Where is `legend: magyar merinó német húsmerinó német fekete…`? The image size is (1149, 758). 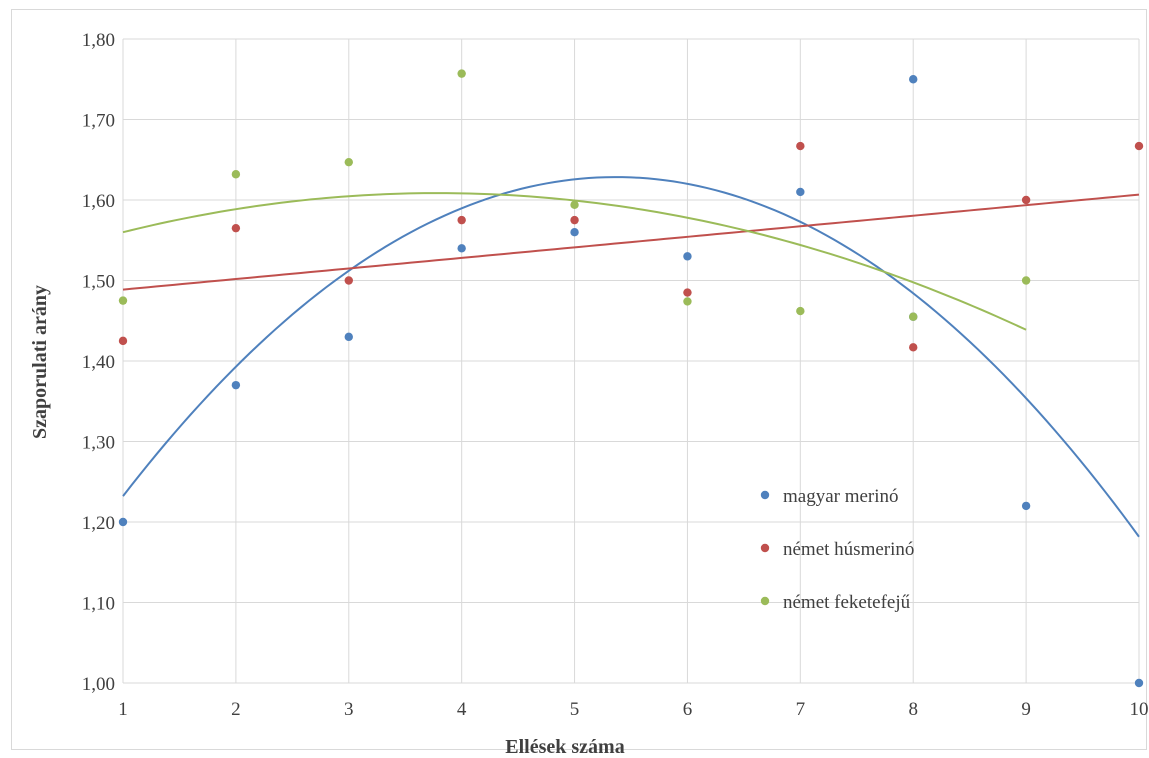
legend: magyar merinó német húsmerinó német fekete… is located at coordinates (837, 549).